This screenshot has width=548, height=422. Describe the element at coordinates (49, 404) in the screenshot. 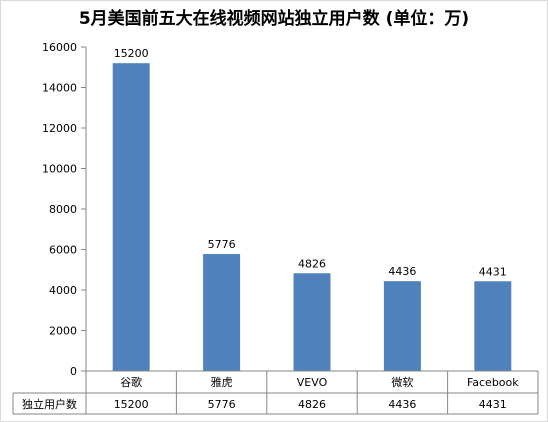

I see `series-name-cell: 独立用户数` at that location.